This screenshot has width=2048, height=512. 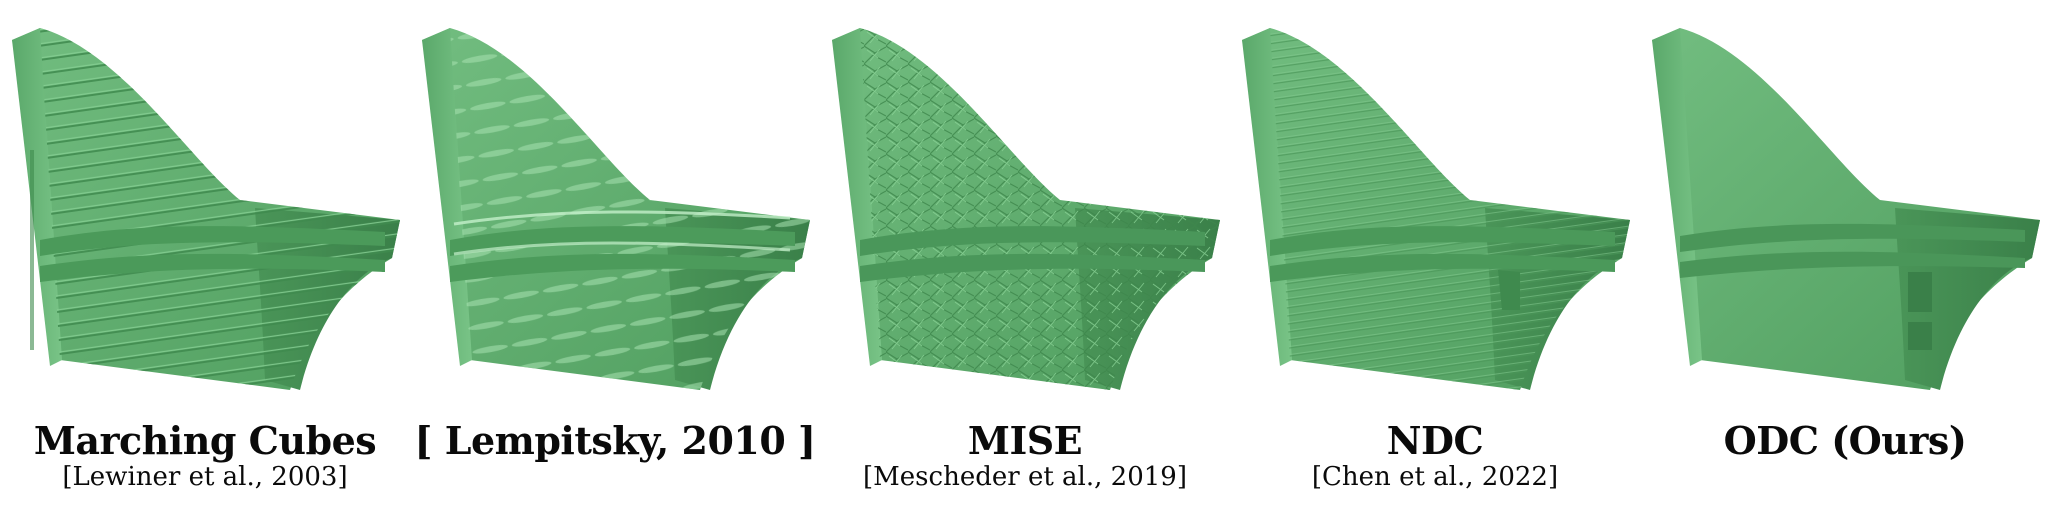 I want to click on lempitsky-render, so click(x=616, y=209).